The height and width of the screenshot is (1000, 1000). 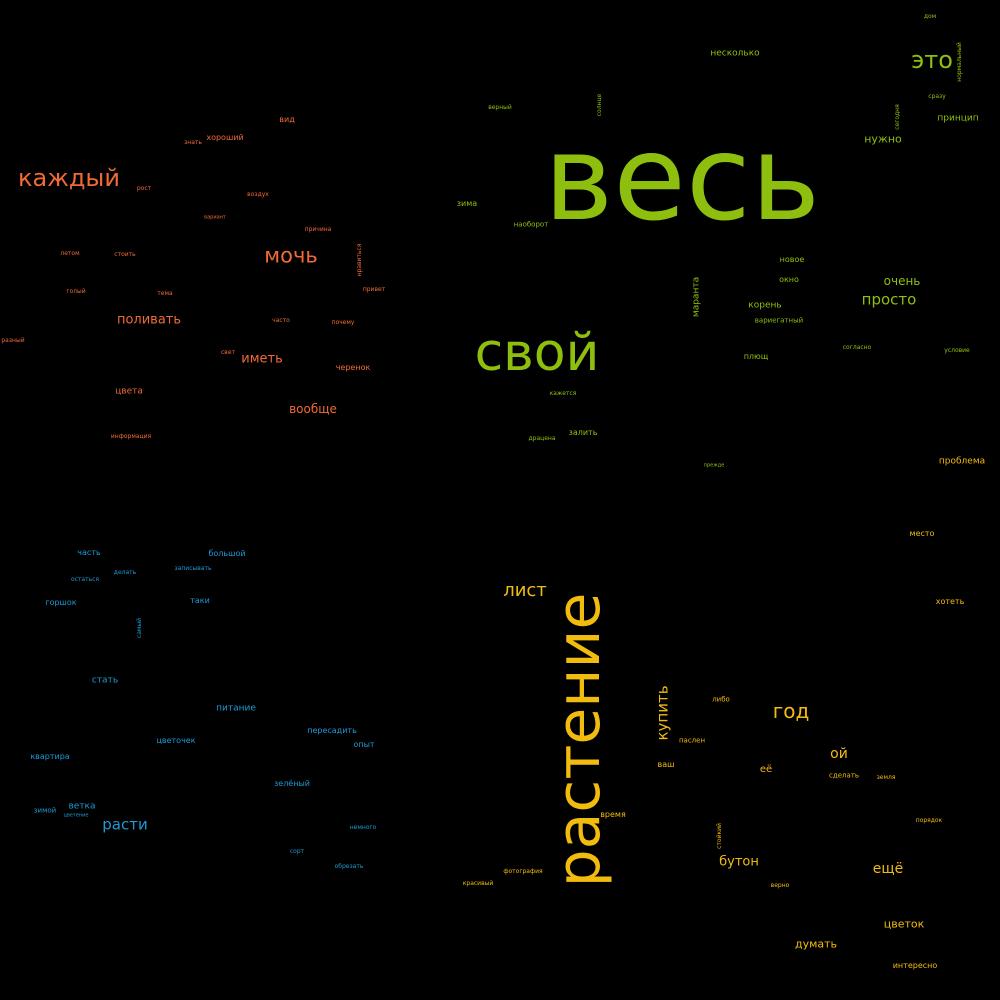 What do you see at coordinates (889, 299) in the screenshot?
I see `word-prosto: просто` at bounding box center [889, 299].